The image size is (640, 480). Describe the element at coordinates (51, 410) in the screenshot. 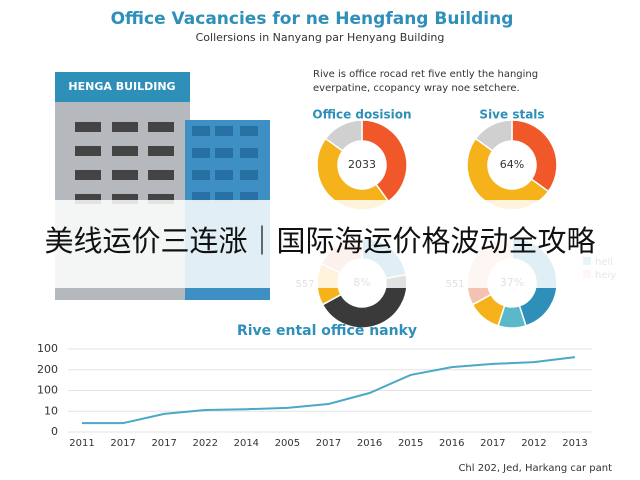

I see `y-tick-label: 10` at that location.